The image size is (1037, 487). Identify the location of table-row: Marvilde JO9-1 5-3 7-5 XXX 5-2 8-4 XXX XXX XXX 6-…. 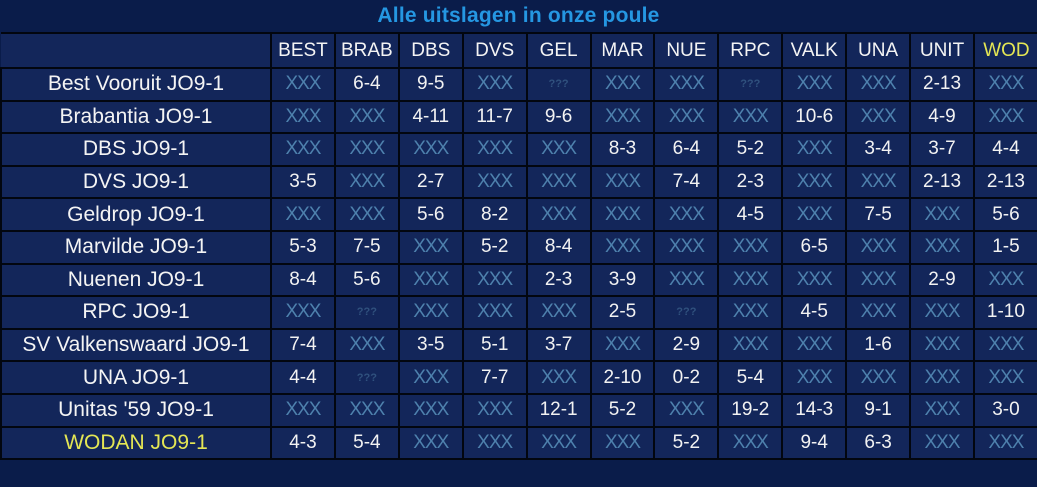
(518, 247).